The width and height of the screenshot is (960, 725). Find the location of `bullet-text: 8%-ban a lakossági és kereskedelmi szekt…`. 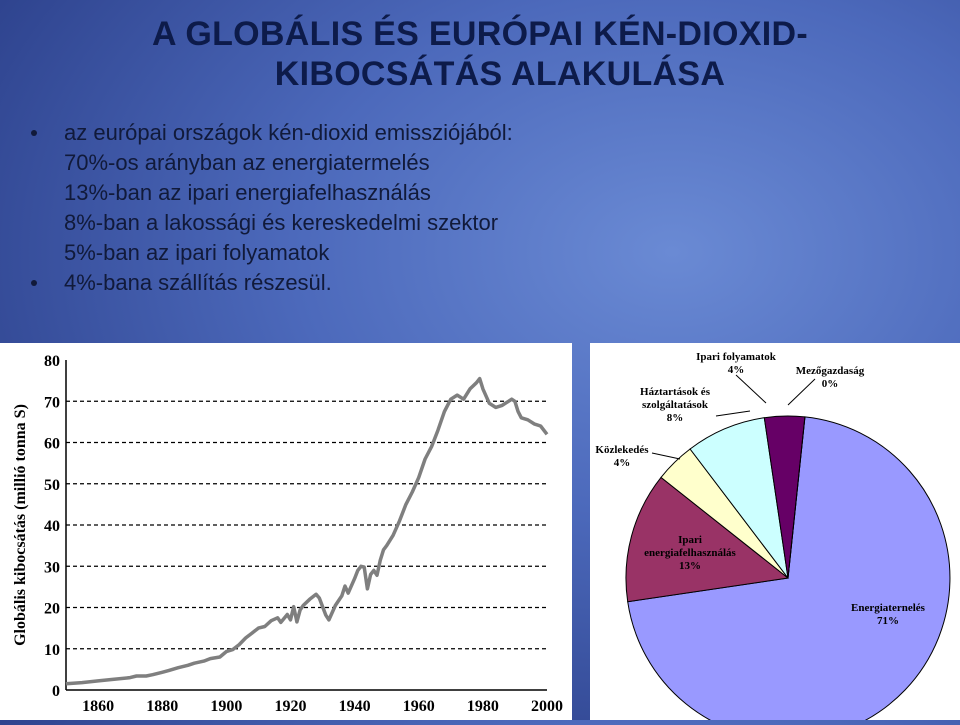

bullet-text: 8%-ban a lakossági és kereskedelmi szekt… is located at coordinates (281, 222).